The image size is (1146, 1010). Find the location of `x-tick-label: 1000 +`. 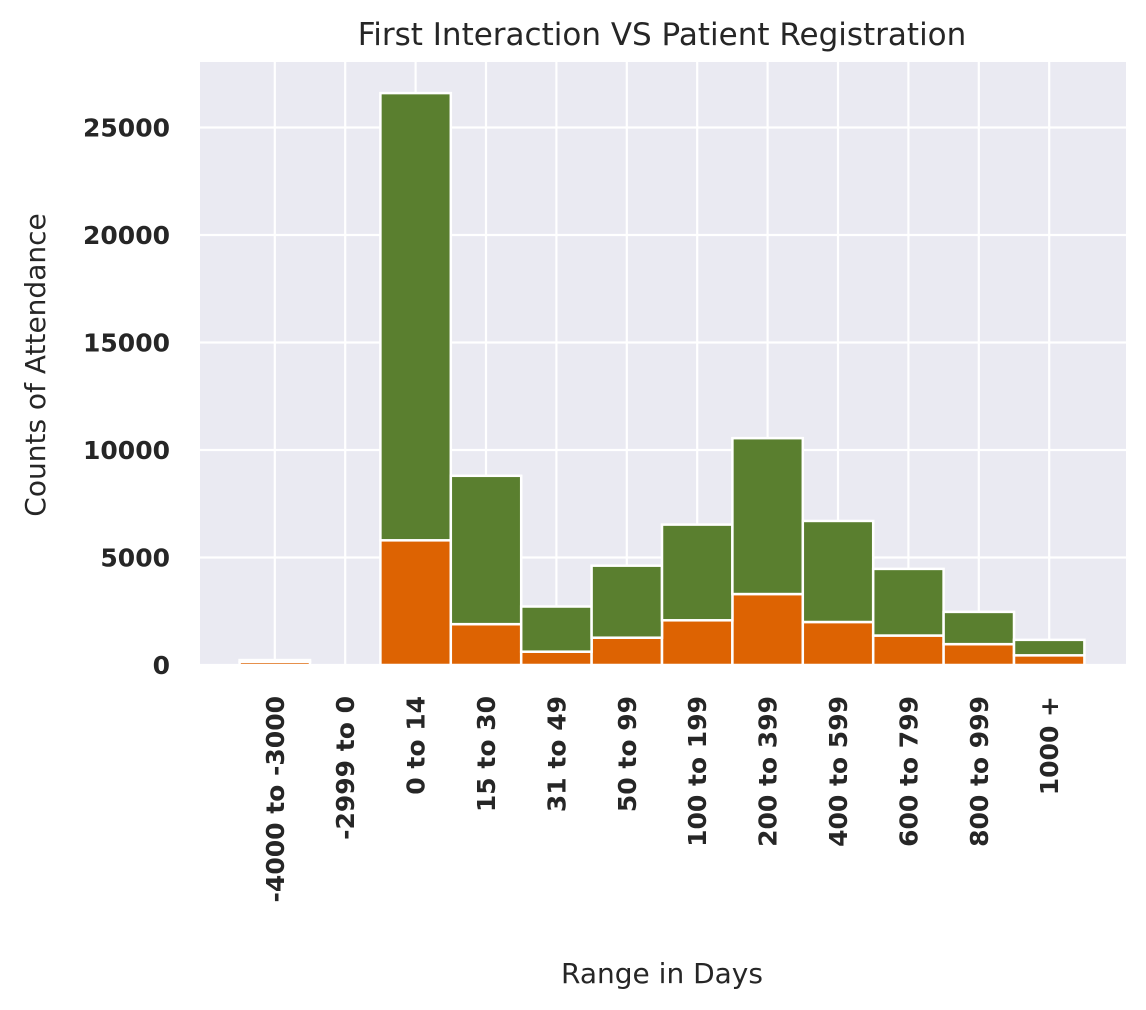

x-tick-label: 1000 + is located at coordinates (1049, 745).